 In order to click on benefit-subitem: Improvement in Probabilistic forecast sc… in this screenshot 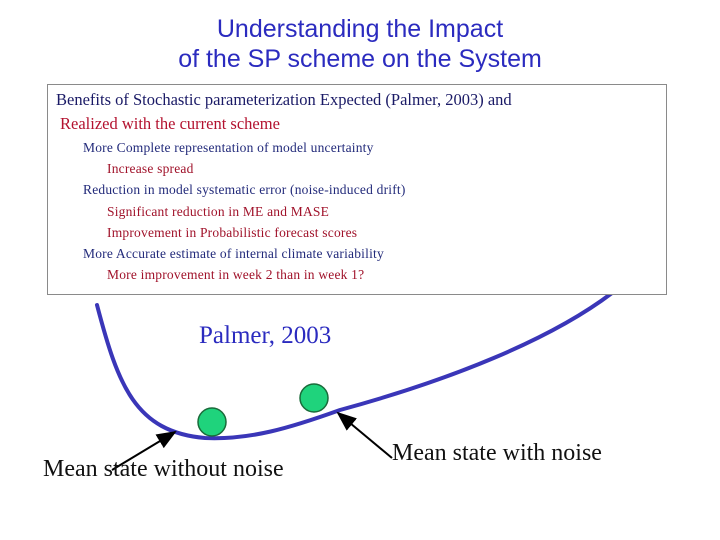, I will do `click(232, 232)`.